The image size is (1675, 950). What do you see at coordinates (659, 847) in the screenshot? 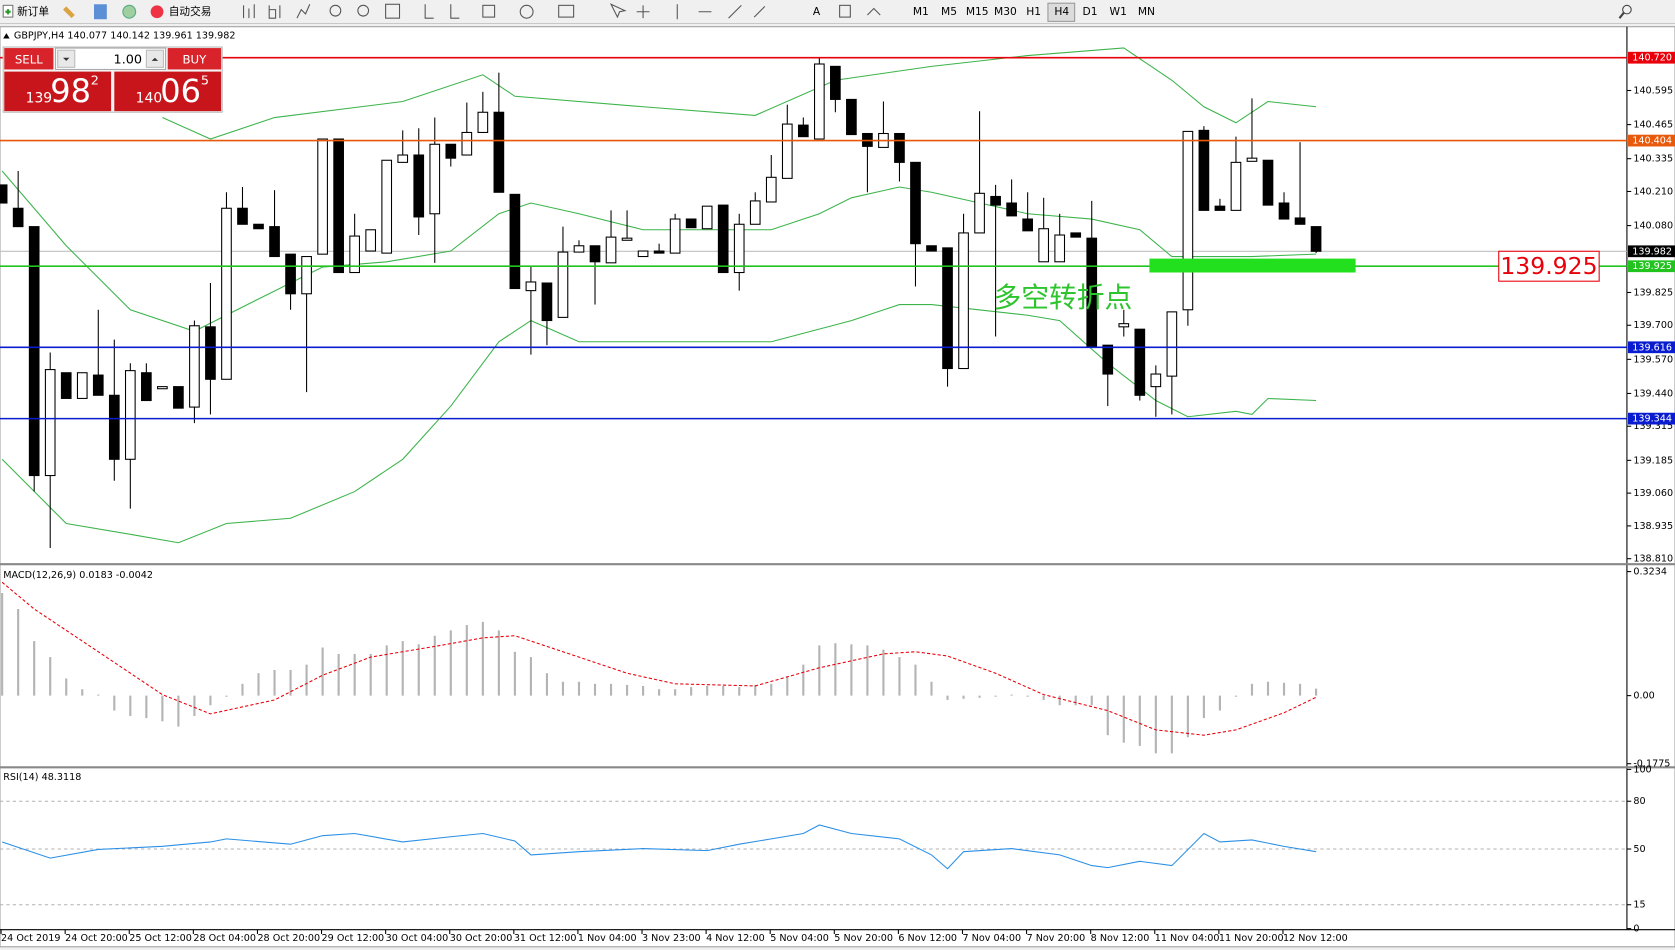
I see `rsi-line` at bounding box center [659, 847].